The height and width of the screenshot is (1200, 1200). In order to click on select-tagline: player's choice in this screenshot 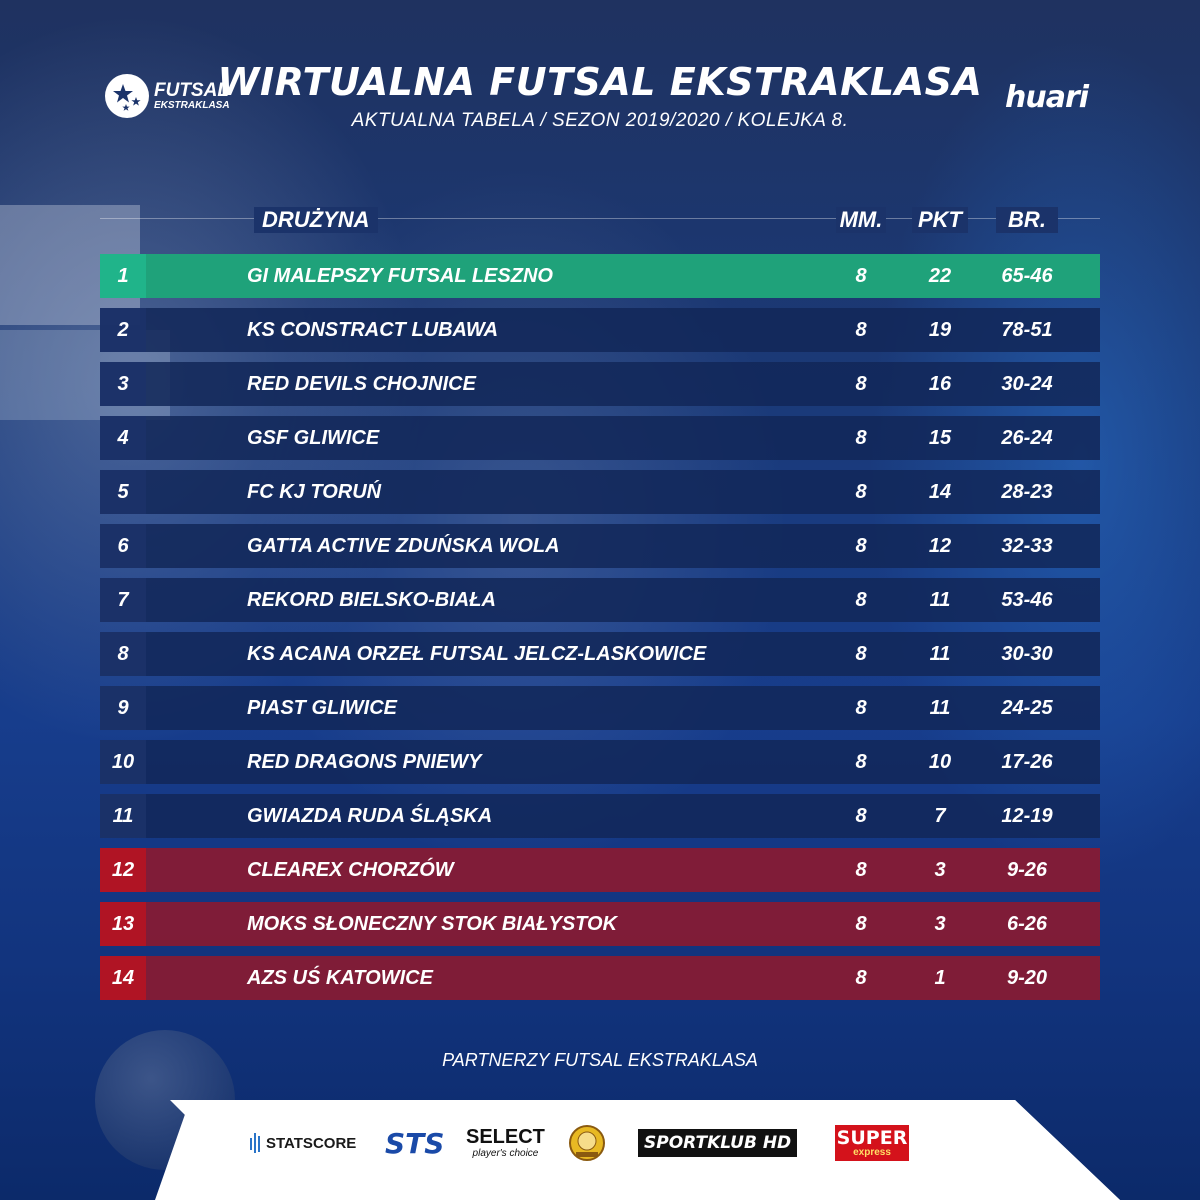, I will do `click(505, 1153)`.